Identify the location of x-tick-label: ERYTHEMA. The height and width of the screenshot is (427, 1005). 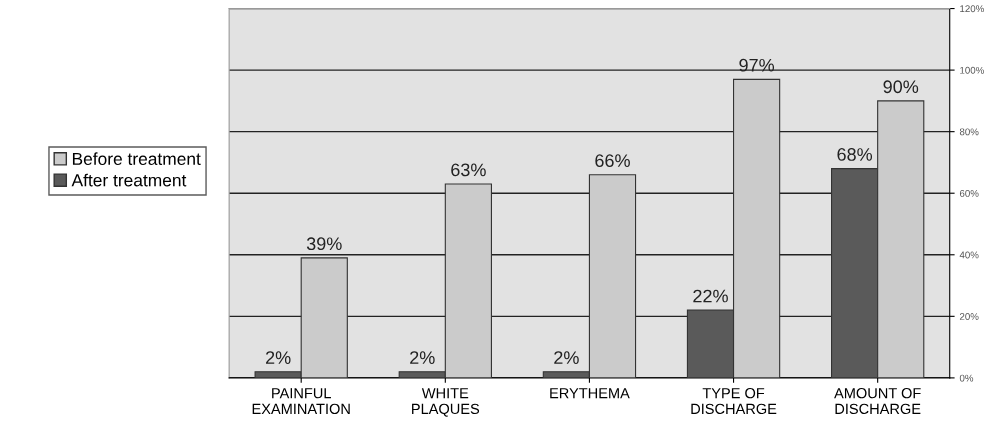
(590, 393).